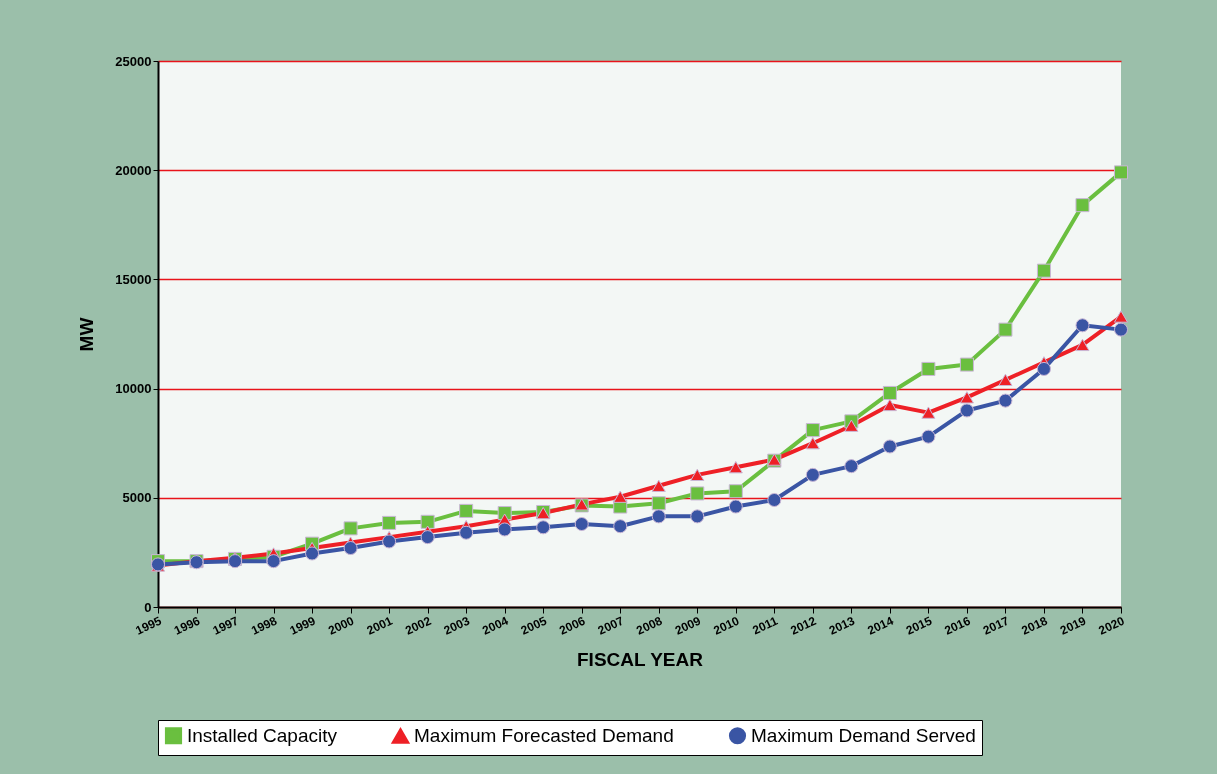 The image size is (1217, 774). I want to click on x-tick-label: 2008, so click(649, 625).